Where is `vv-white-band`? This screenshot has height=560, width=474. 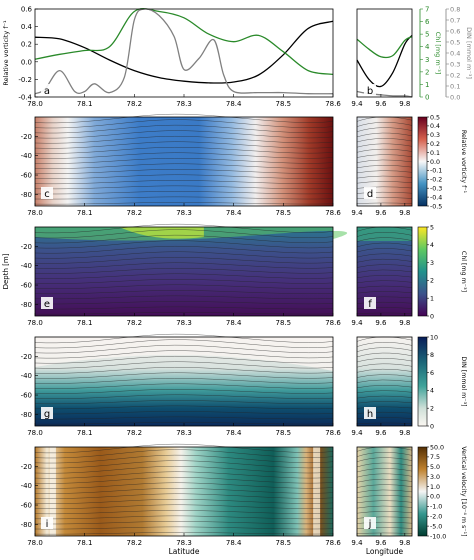
vv-white-band is located at coordinates (317, 491).